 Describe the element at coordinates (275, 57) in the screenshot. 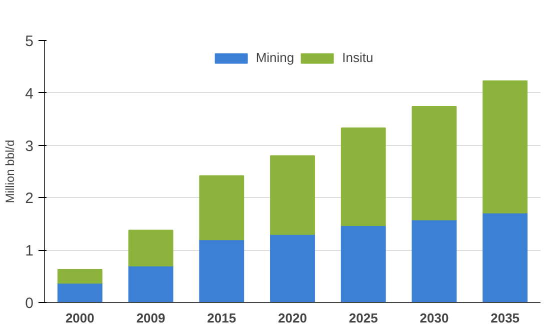

I see `legend-label: Mining` at that location.